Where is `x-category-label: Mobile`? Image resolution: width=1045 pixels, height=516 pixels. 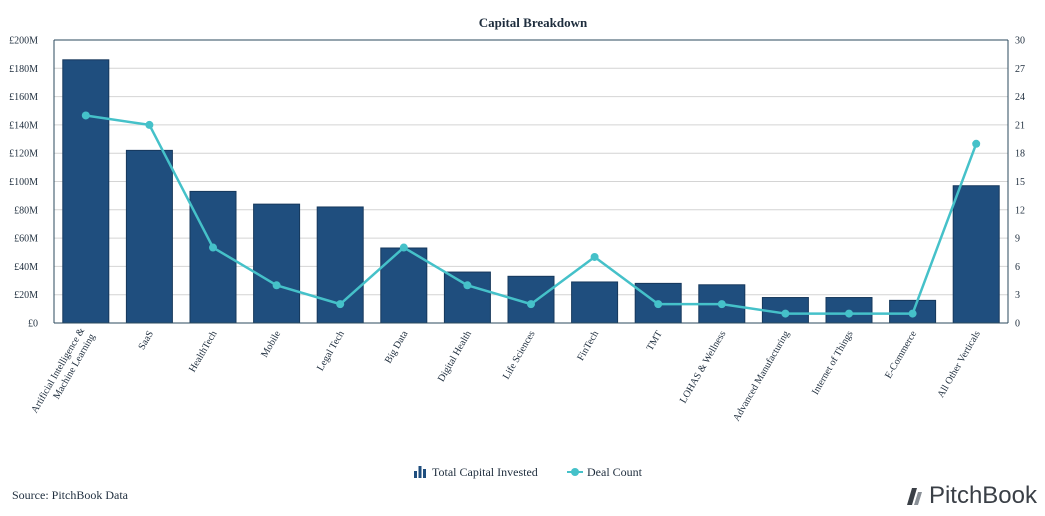
x-category-label: Mobile is located at coordinates (271, 344).